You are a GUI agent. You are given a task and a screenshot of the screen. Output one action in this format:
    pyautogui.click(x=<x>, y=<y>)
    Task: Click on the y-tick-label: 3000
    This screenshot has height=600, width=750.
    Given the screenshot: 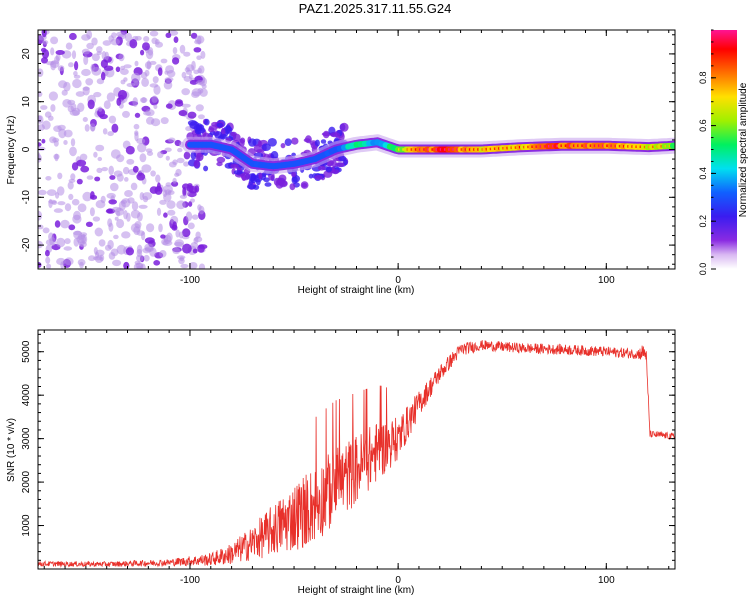 What is the action you would take?
    pyautogui.click(x=26, y=438)
    